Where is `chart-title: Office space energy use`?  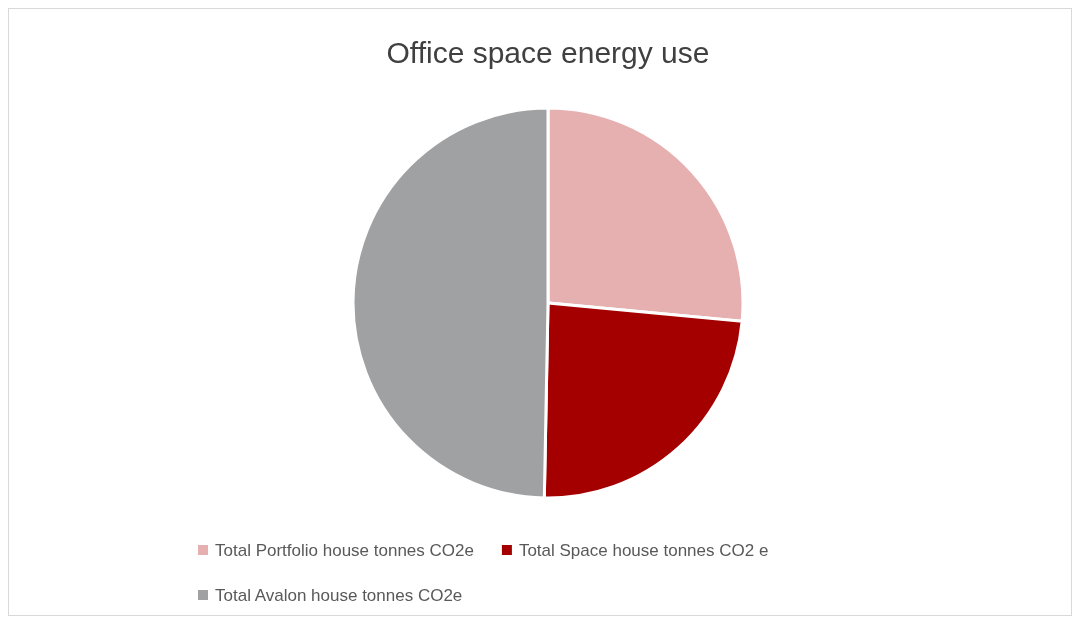
chart-title: Office space energy use is located at coordinates (548, 52).